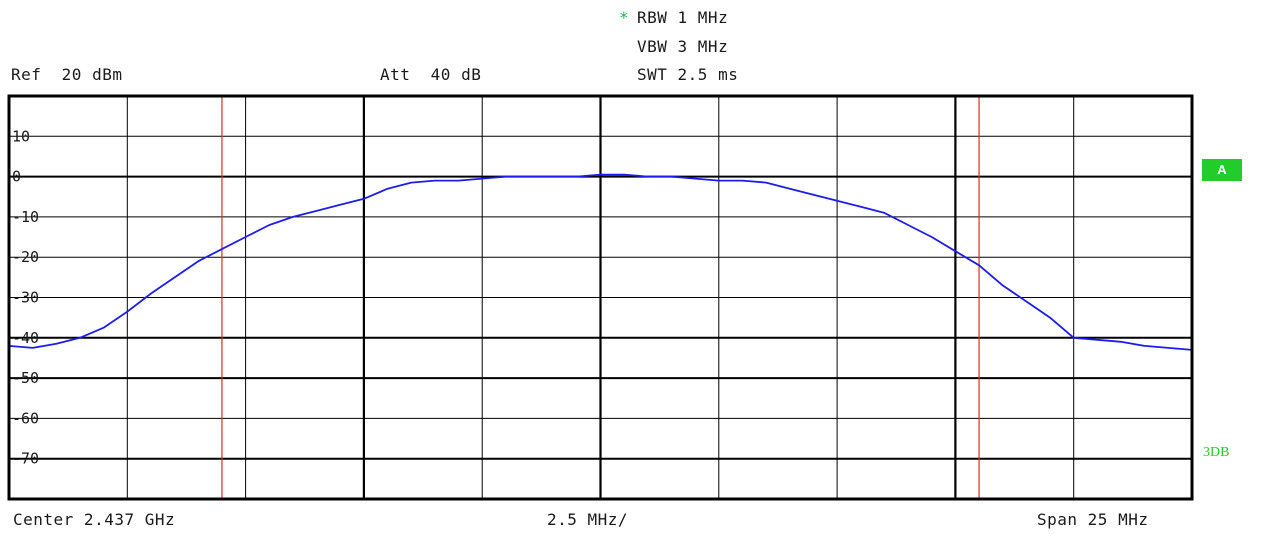  What do you see at coordinates (1216, 452) in the screenshot?
I see `limit-label: 3DB` at bounding box center [1216, 452].